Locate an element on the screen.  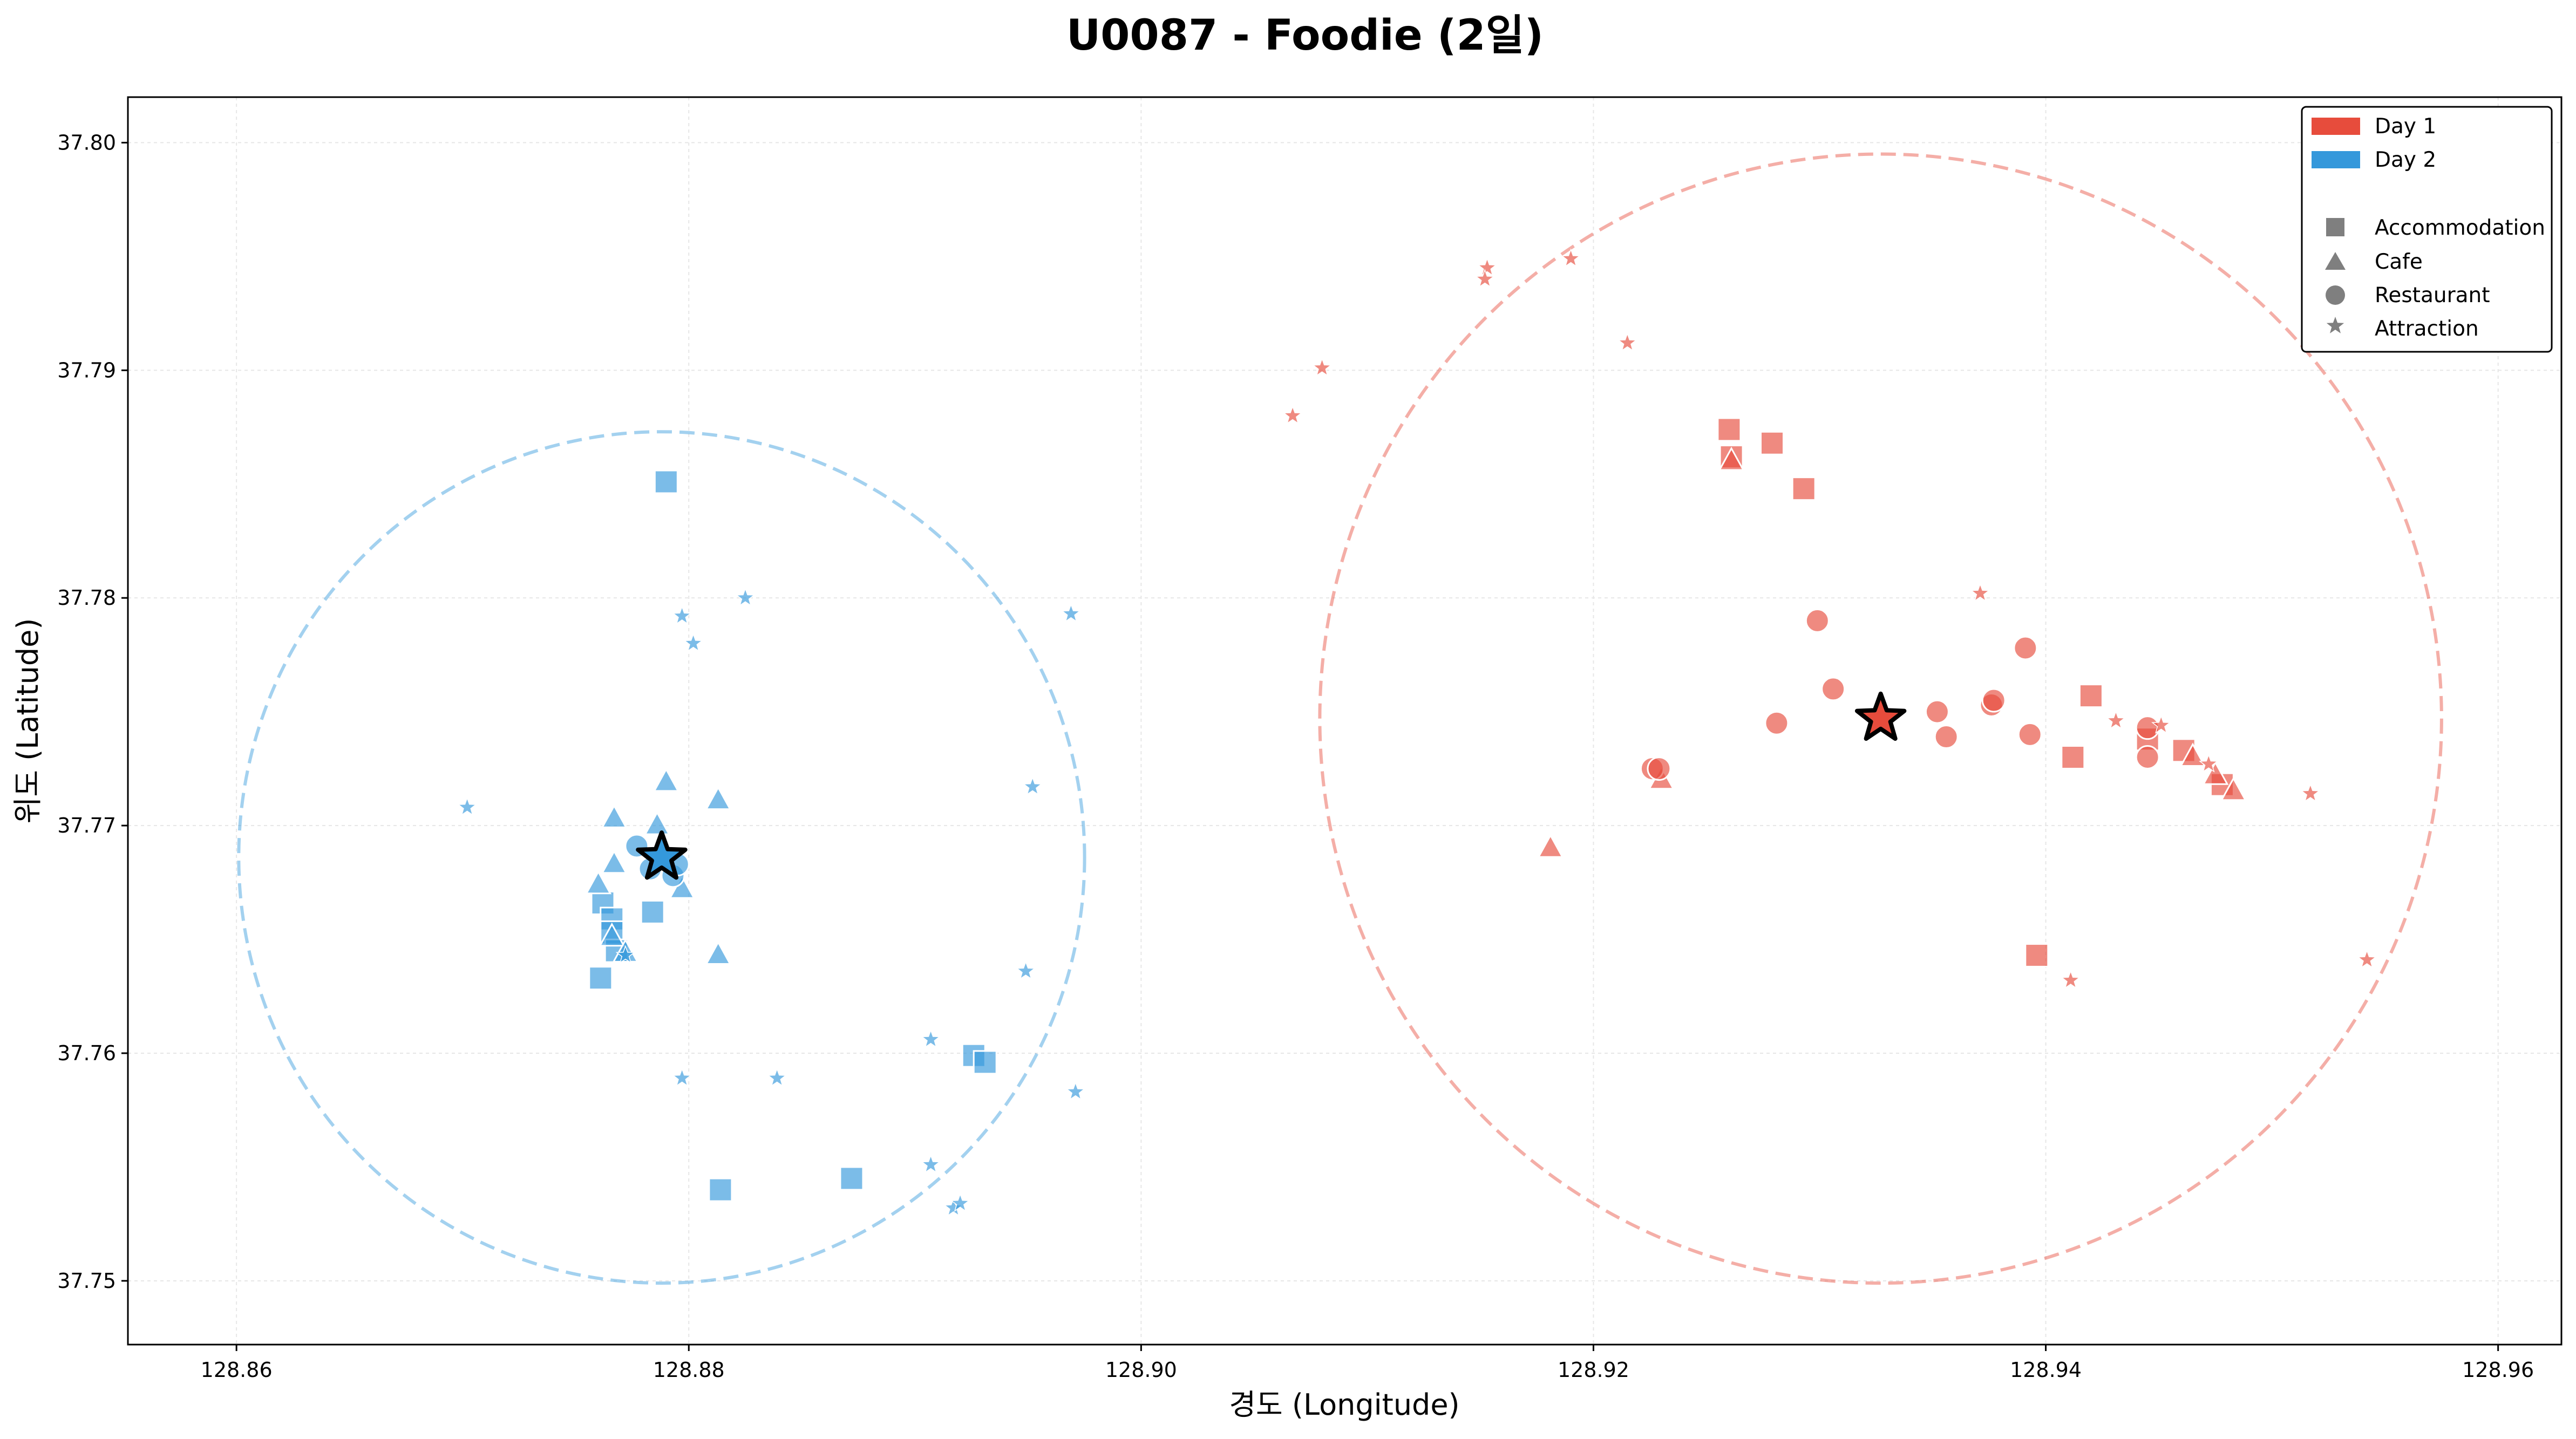
legend-label-accommodation: Accommodation is located at coordinates (2460, 228).